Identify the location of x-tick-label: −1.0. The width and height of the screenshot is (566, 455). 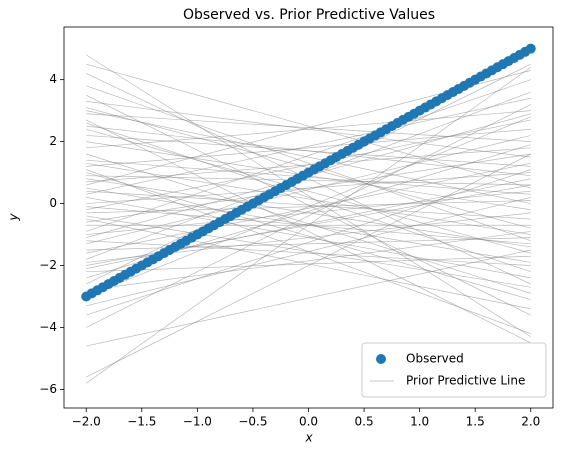
(197, 422).